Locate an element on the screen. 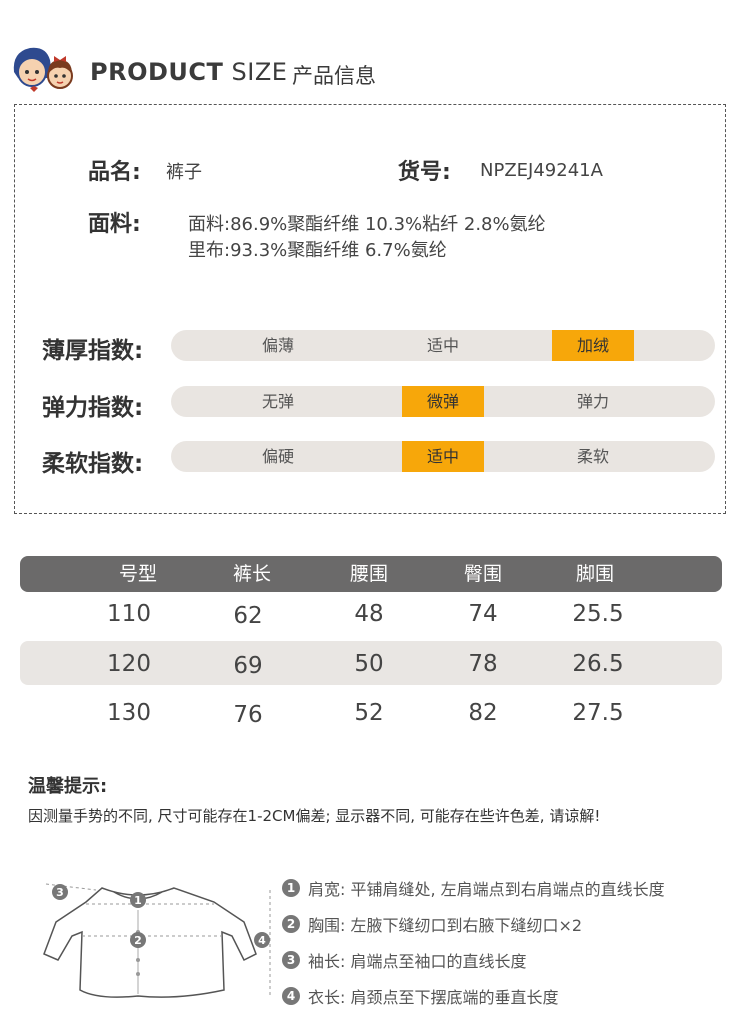 Image resolution: width=750 pixels, height=1030 pixels. name-value: 裤子 is located at coordinates (184, 172).